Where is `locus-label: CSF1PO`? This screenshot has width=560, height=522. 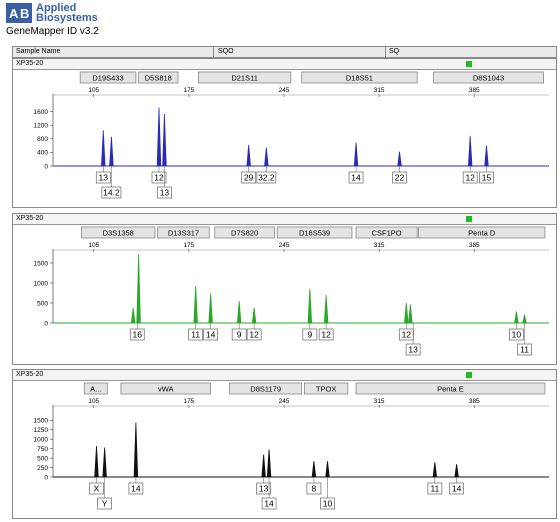
locus-label: CSF1PO is located at coordinates (387, 233).